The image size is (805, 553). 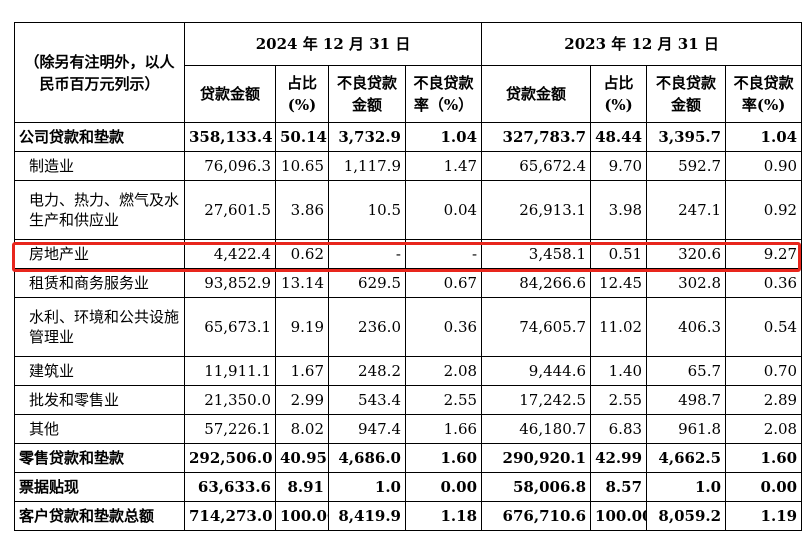 I want to click on row-label: 房地产业, so click(x=99, y=254).